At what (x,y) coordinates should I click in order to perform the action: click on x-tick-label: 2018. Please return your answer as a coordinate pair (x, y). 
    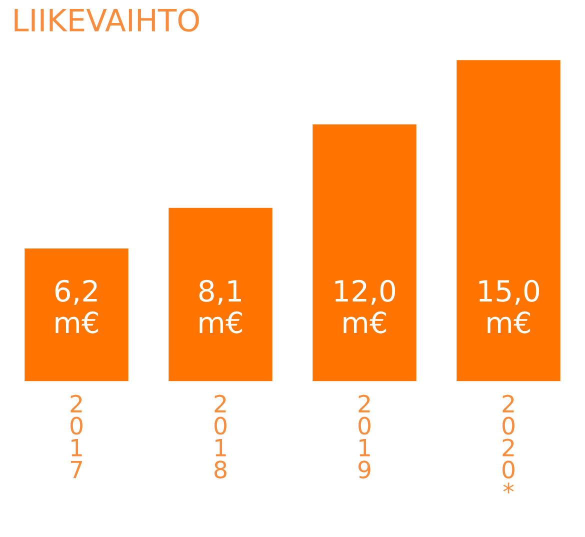
    Looking at the image, I should click on (220, 436).